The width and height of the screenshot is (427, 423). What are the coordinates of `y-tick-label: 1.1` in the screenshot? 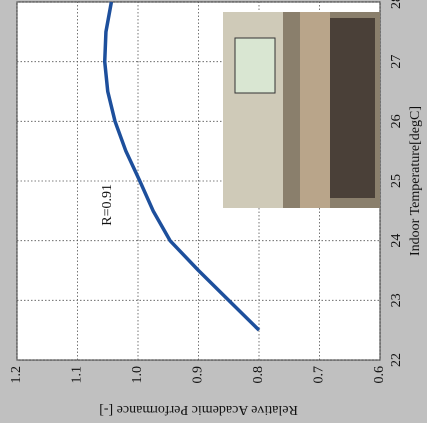 It's located at (77, 375).